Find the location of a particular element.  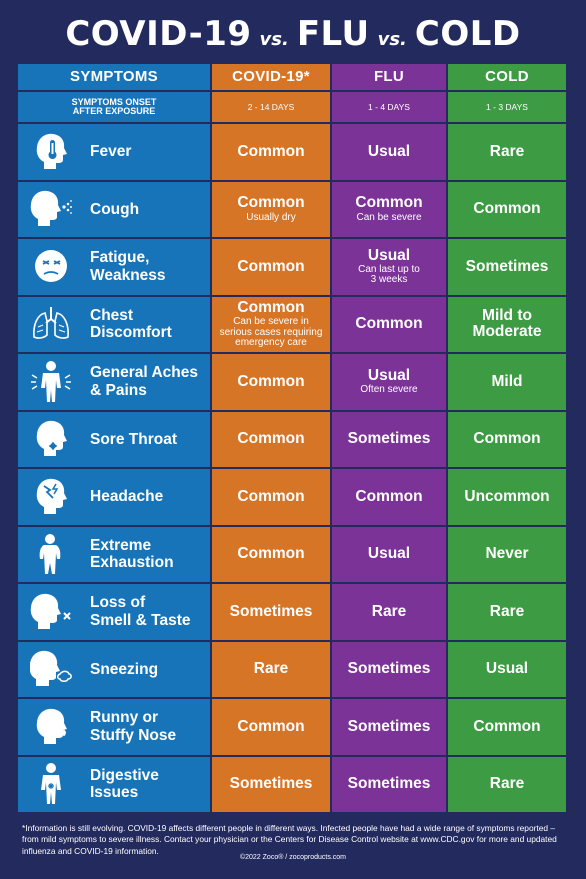

onset-label: SYMPTOMS ONSET AFTER EXPOSURE is located at coordinates (114, 107).